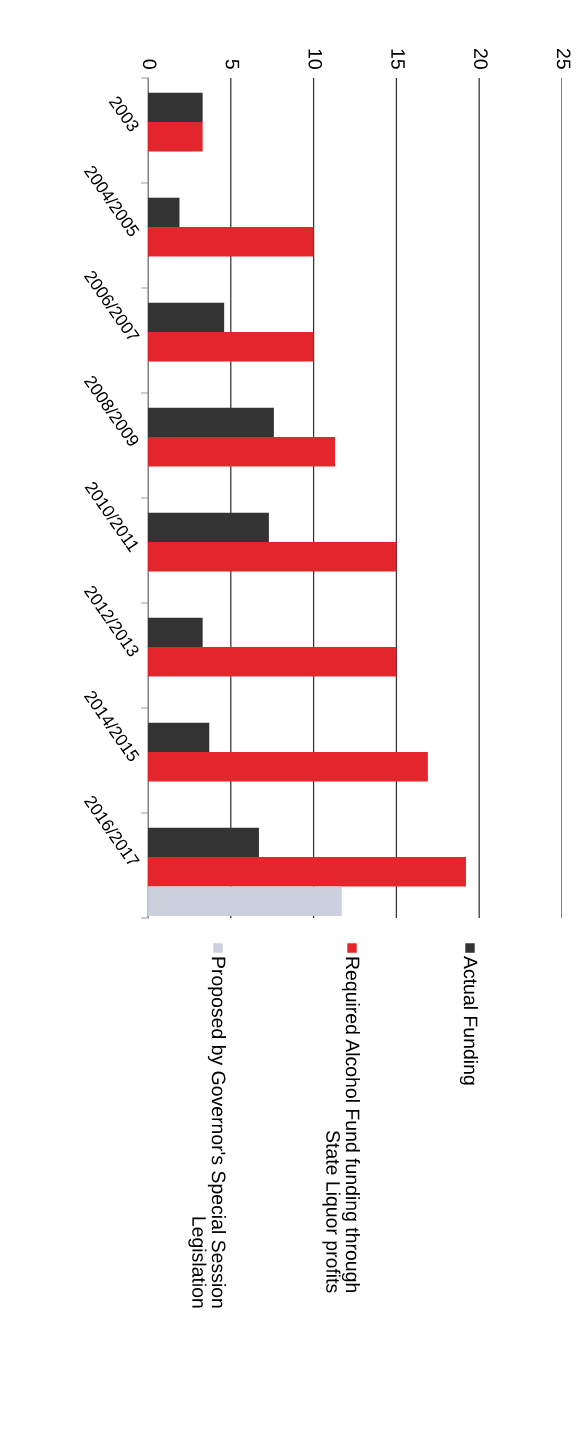  Describe the element at coordinates (398, 59) in the screenshot. I see `x-tick-label: 15` at that location.